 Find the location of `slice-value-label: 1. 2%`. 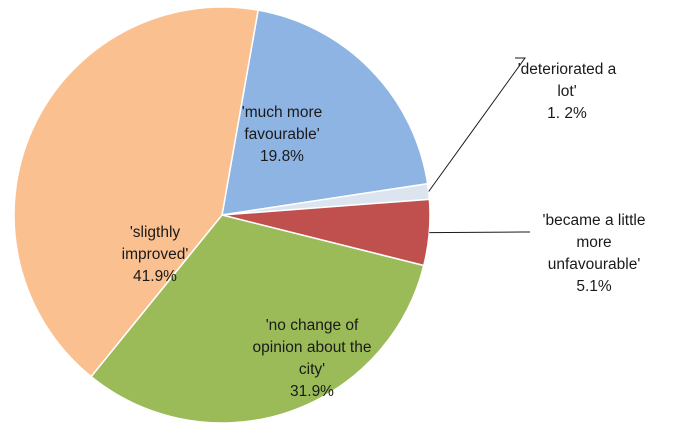

slice-value-label: 1. 2% is located at coordinates (567, 113).